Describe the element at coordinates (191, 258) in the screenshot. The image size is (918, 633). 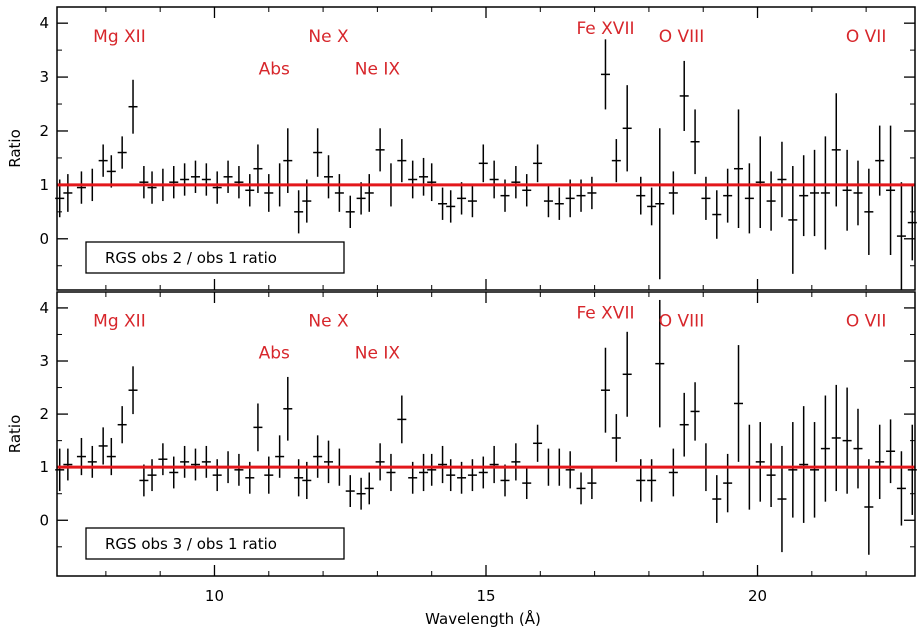
I see `legend-text: RGS obs 2 / obs 1 ratio` at that location.